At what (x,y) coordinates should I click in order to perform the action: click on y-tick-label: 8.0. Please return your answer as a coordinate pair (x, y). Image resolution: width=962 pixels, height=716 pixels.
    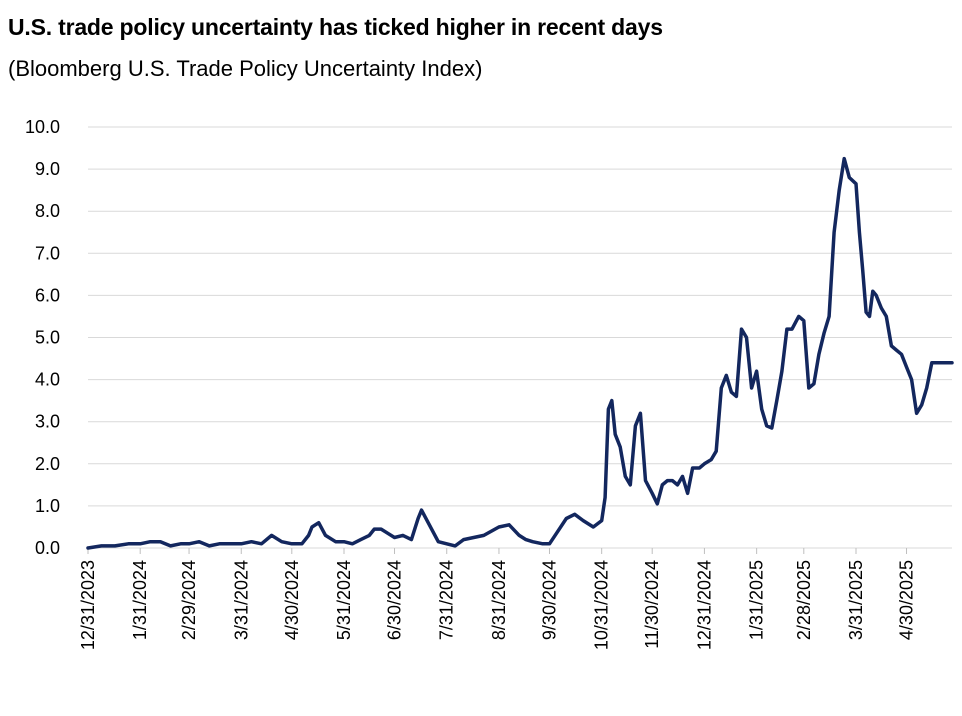
    Looking at the image, I should click on (47, 211).